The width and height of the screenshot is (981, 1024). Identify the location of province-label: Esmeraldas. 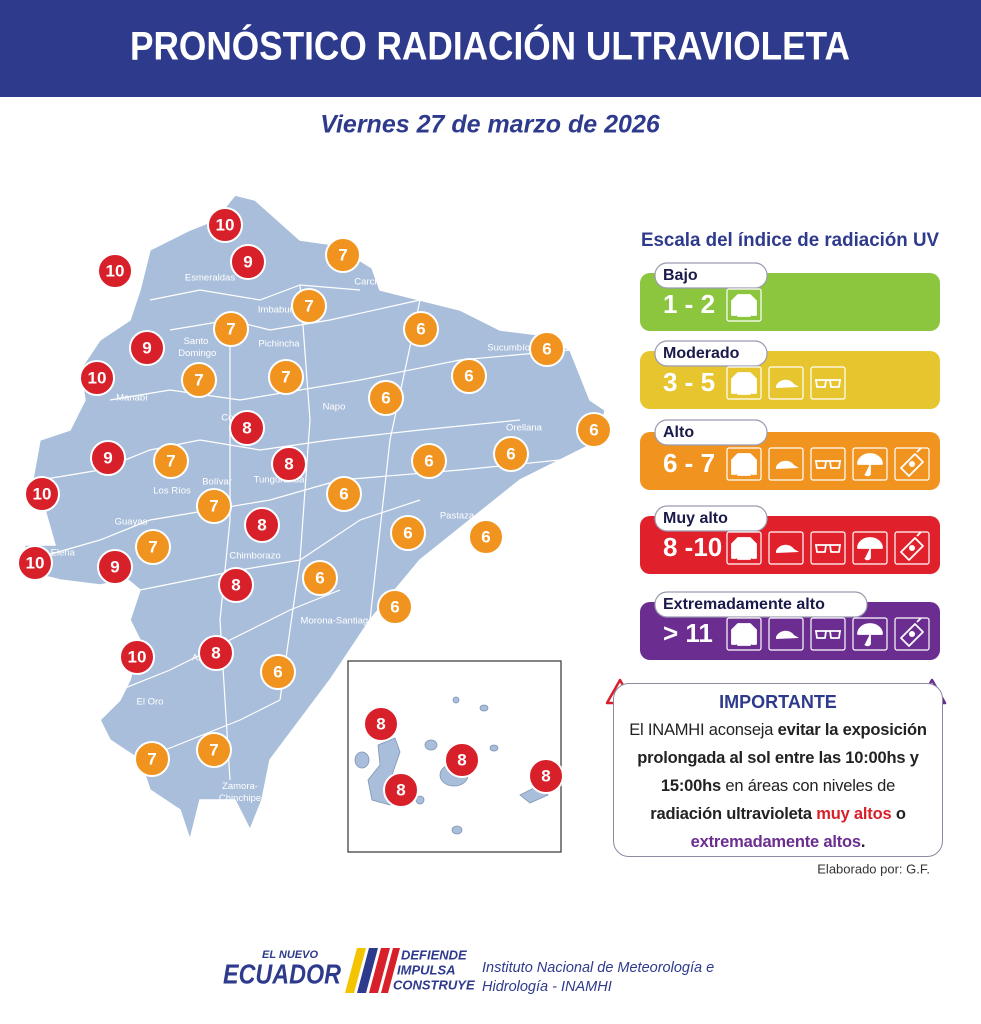
(210, 278).